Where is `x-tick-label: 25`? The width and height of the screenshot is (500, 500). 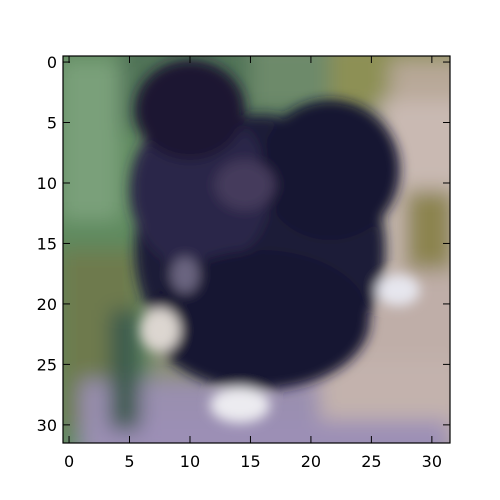 x-tick-label: 25 is located at coordinates (371, 461).